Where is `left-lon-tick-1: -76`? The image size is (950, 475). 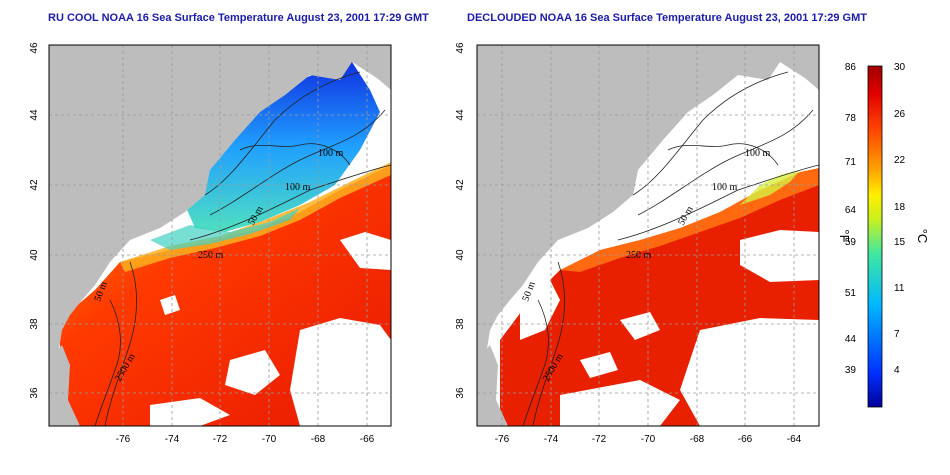 left-lon-tick-1: -76 is located at coordinates (123, 439).